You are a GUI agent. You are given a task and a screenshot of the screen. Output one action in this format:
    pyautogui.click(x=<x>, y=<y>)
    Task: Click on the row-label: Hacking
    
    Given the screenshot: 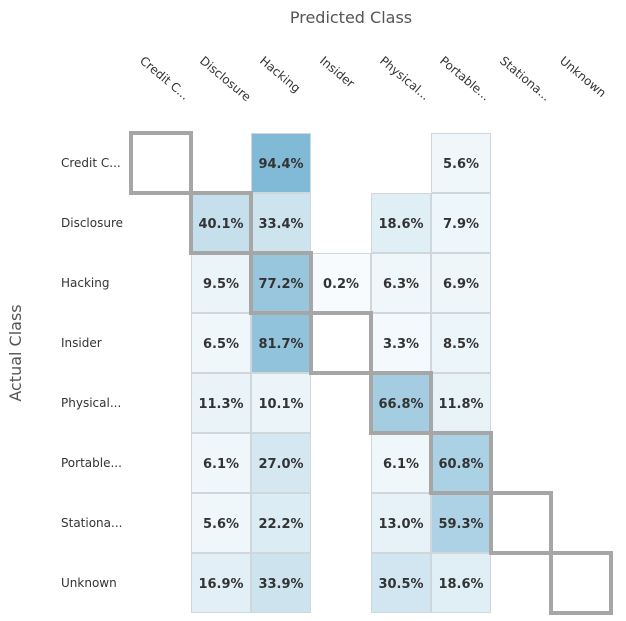 What is the action you would take?
    pyautogui.click(x=85, y=283)
    